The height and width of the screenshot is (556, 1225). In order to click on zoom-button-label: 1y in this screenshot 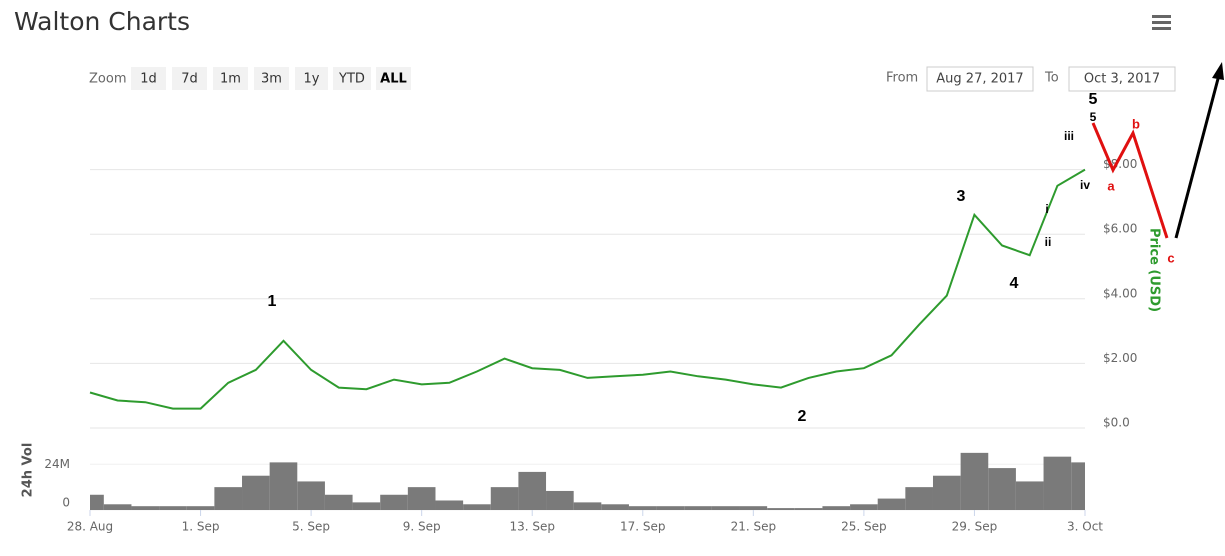, I will do `click(312, 79)`.